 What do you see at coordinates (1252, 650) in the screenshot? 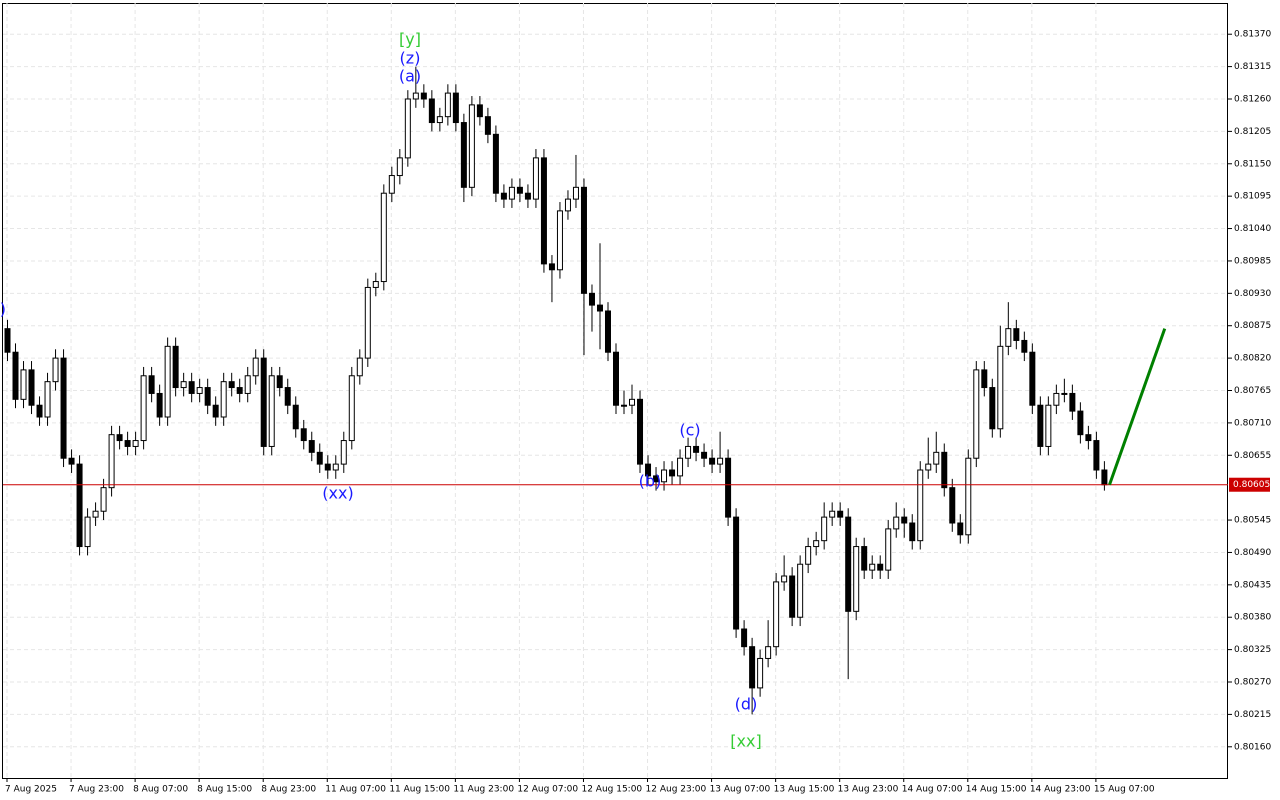
I see `y-tick-label: 0.80325` at bounding box center [1252, 650].